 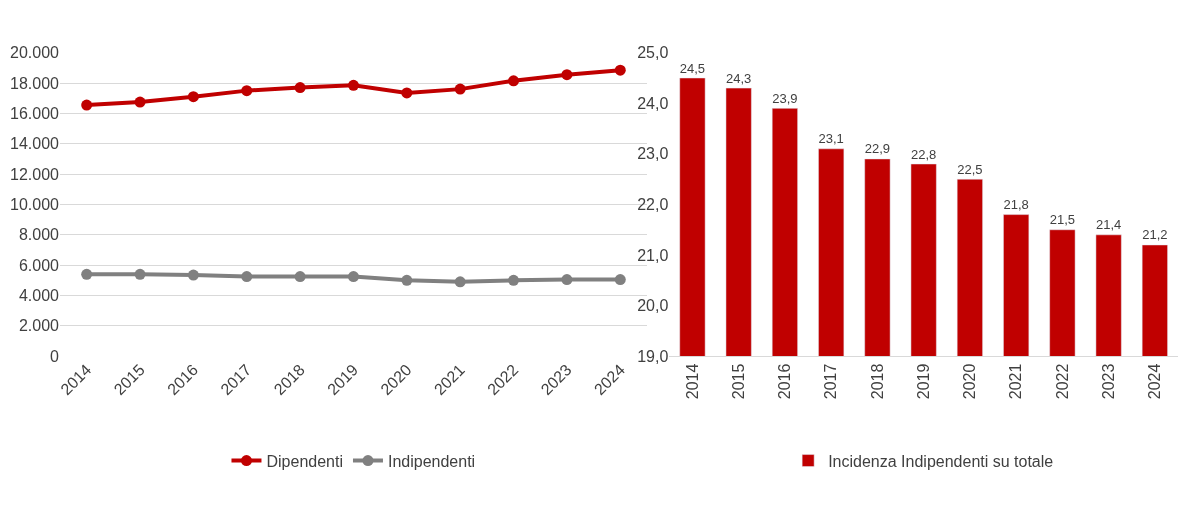 I want to click on x-tick-label: 2015, so click(x=738, y=381).